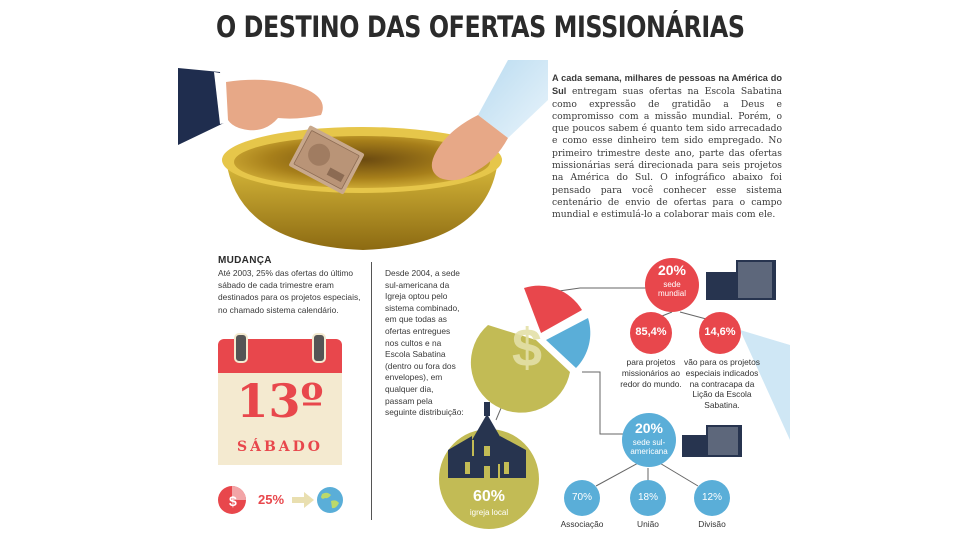 The width and height of the screenshot is (960, 540). I want to click on projetos-especiais-percent: 14,6%, so click(720, 332).